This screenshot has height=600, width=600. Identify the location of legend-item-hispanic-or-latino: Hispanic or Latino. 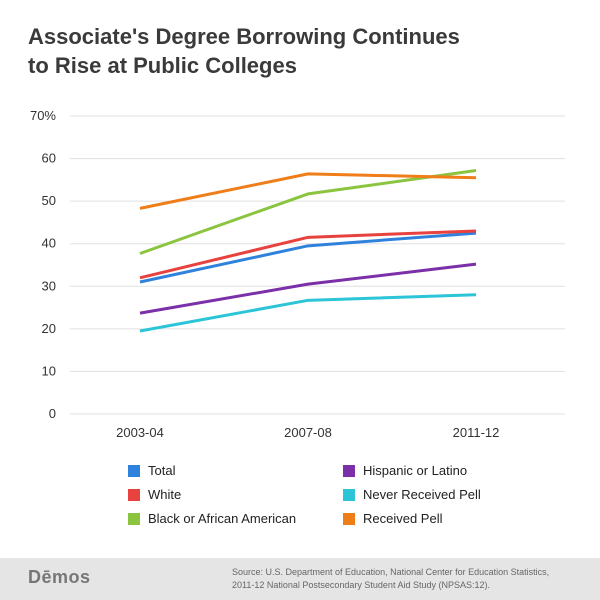
(443, 470).